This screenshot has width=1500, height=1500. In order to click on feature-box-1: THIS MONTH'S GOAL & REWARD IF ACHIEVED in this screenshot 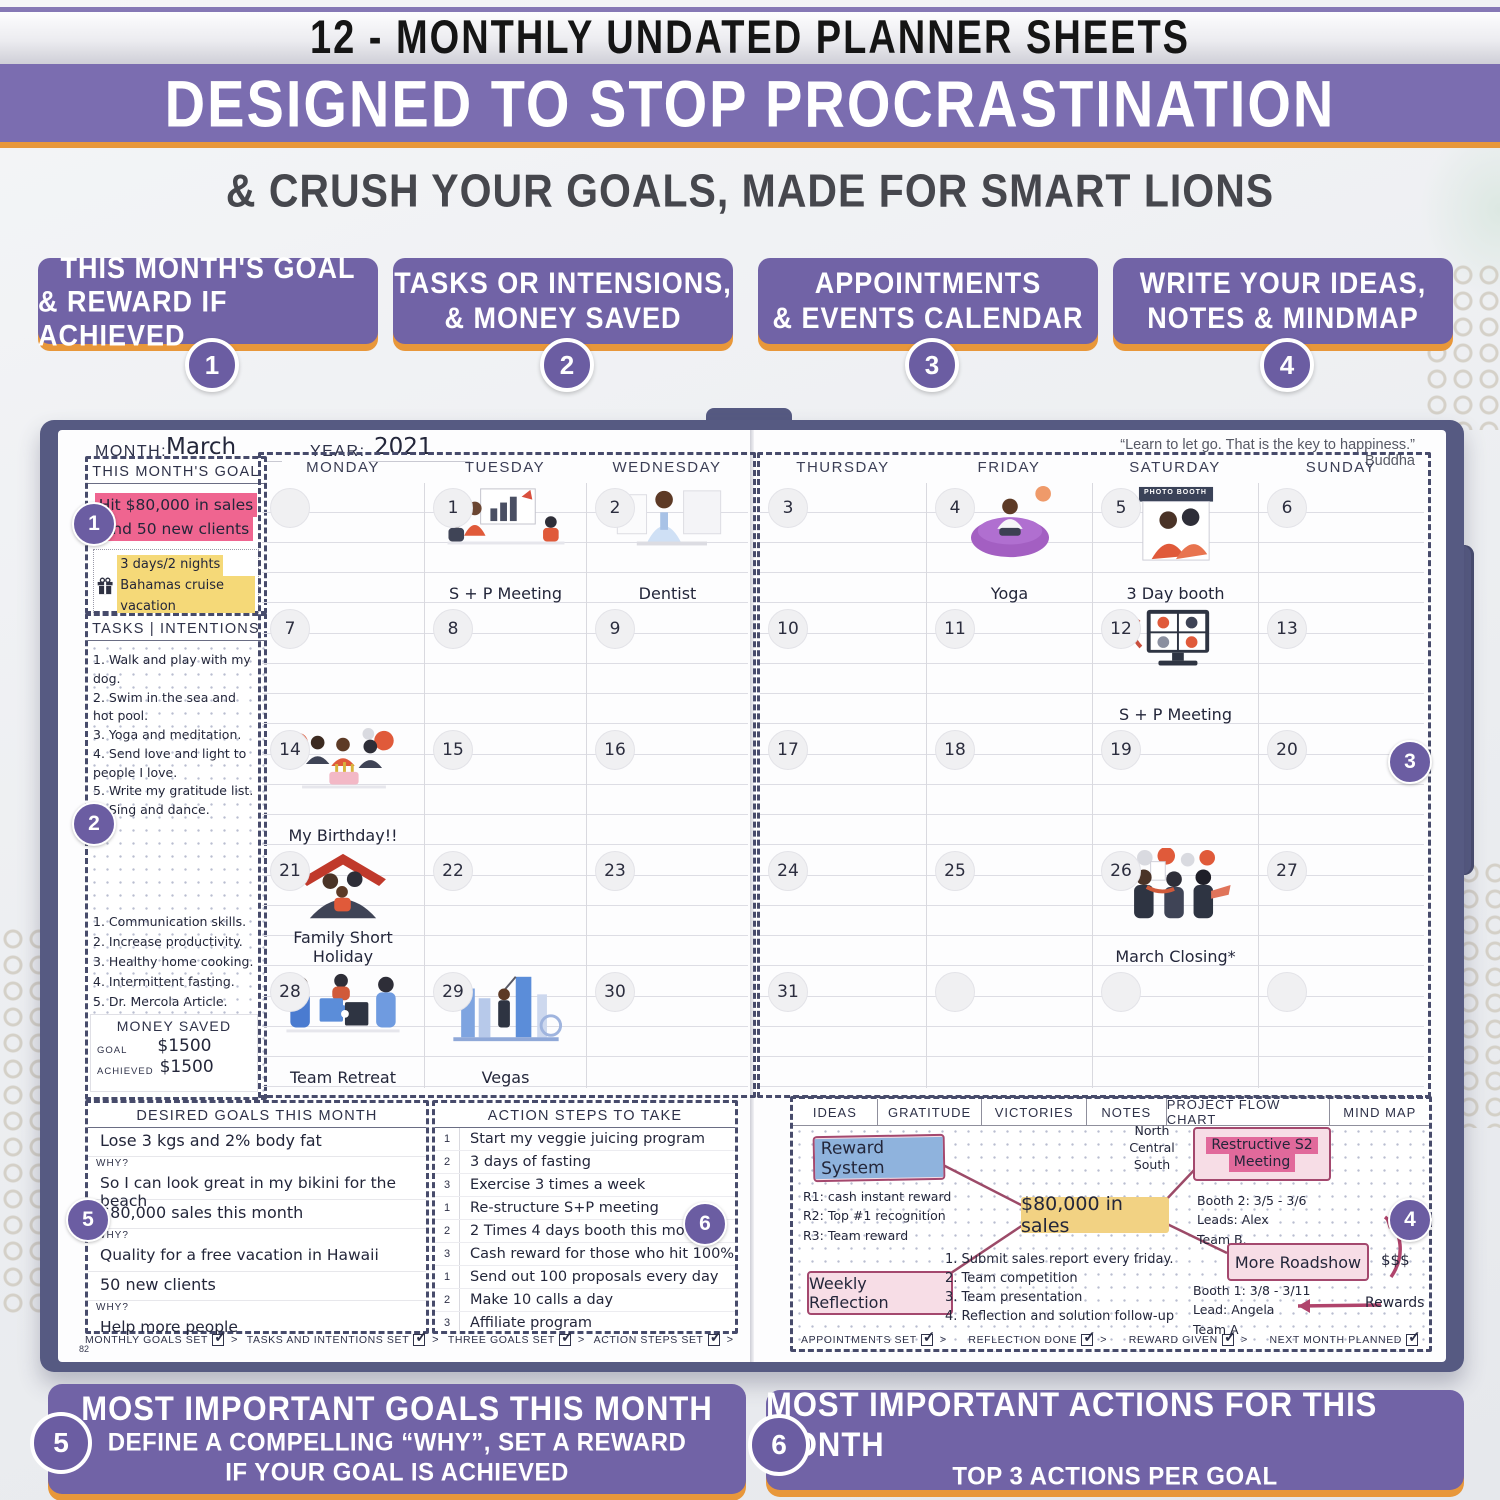, I will do `click(208, 301)`.